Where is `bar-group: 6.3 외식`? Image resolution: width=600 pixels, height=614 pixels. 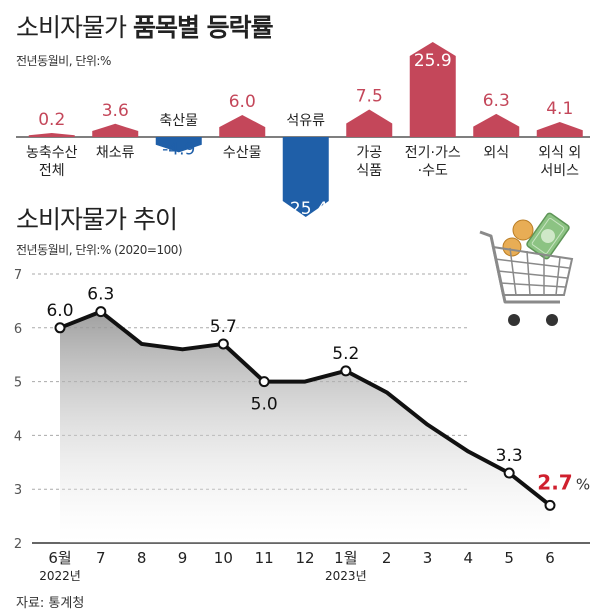 bar-group: 6.3 외식 is located at coordinates (496, 126).